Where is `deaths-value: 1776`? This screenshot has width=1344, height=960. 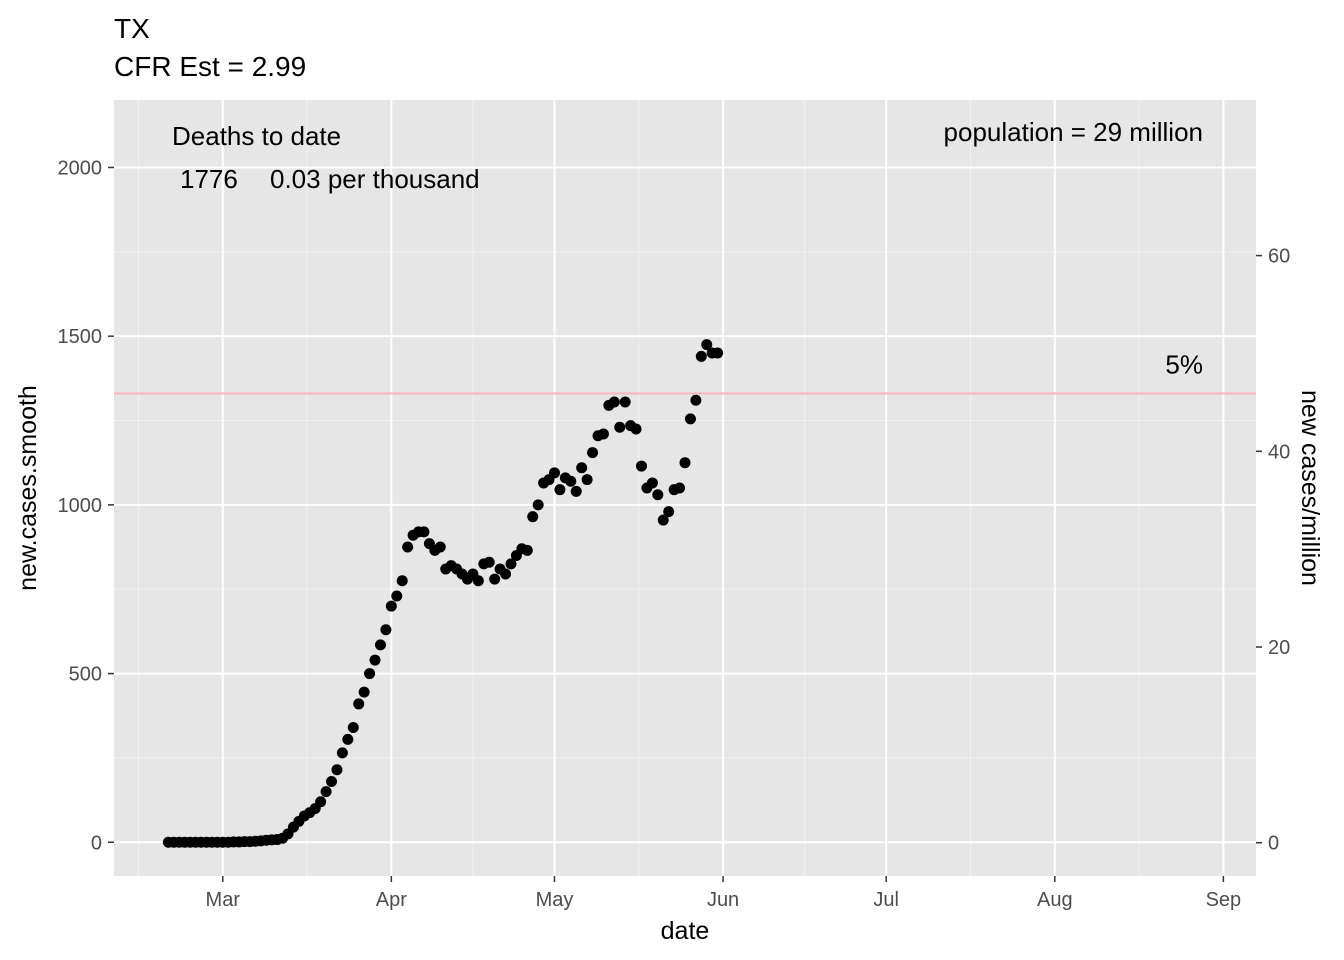 deaths-value: 1776 is located at coordinates (209, 179).